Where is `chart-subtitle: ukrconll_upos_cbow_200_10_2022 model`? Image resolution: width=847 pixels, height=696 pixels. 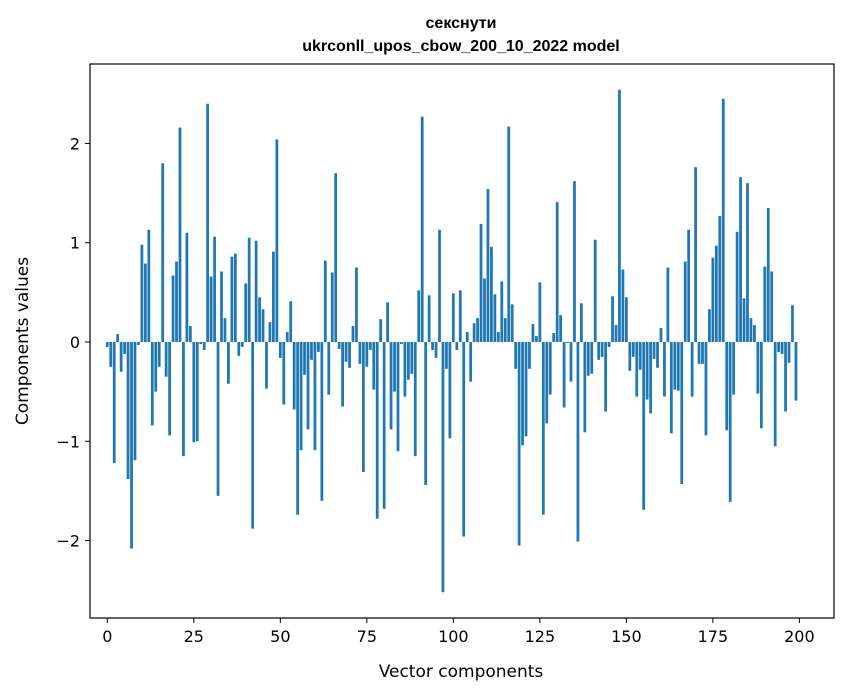 chart-subtitle: ukrconll_upos_cbow_200_10_2022 model is located at coordinates (460, 46).